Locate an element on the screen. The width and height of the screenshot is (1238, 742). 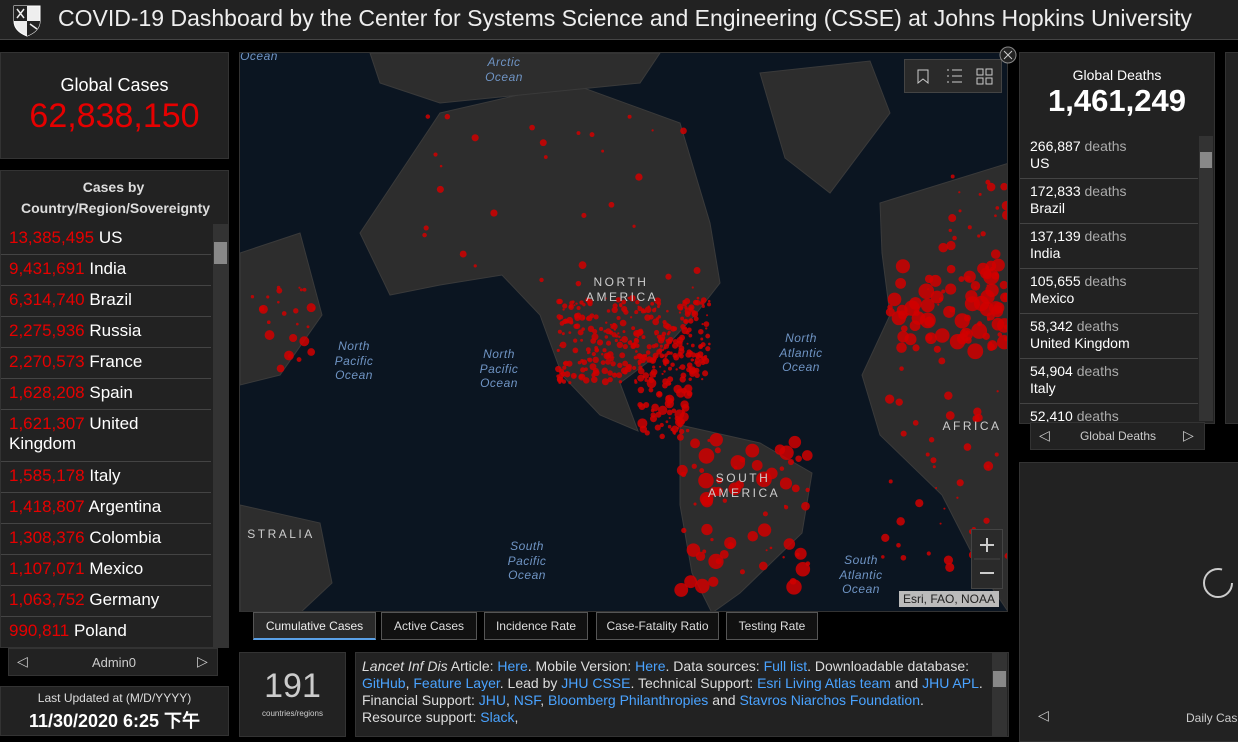
death-row: 52,410 deaths is located at coordinates (1109, 413).